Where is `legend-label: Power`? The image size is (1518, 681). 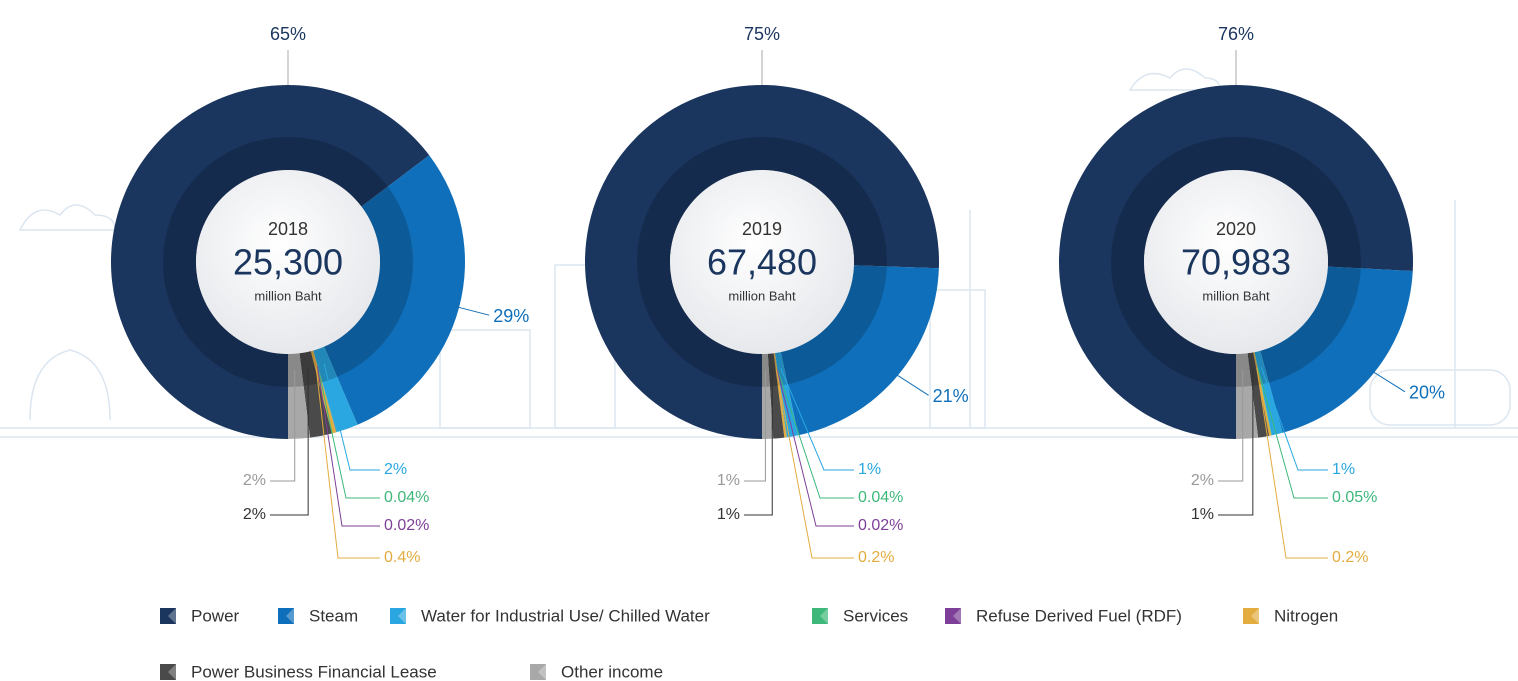 legend-label: Power is located at coordinates (215, 615).